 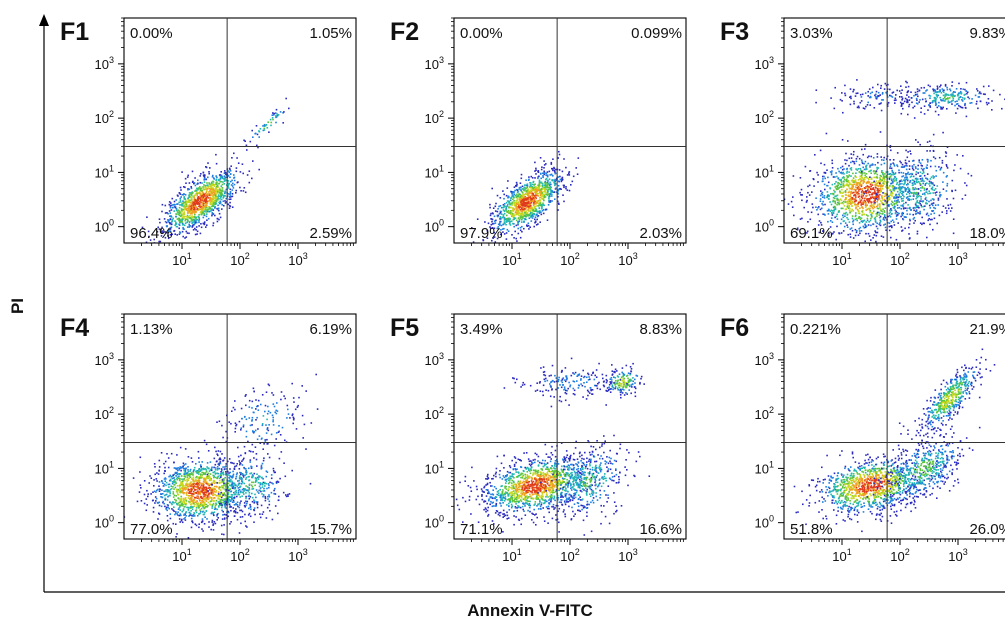 What do you see at coordinates (481, 33) in the screenshot?
I see `quadrant-upper-left: 0.00%` at bounding box center [481, 33].